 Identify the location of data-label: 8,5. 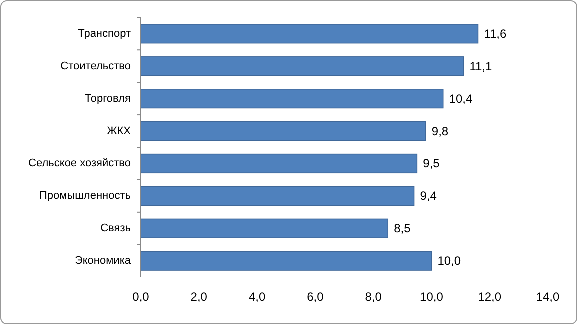
(403, 229).